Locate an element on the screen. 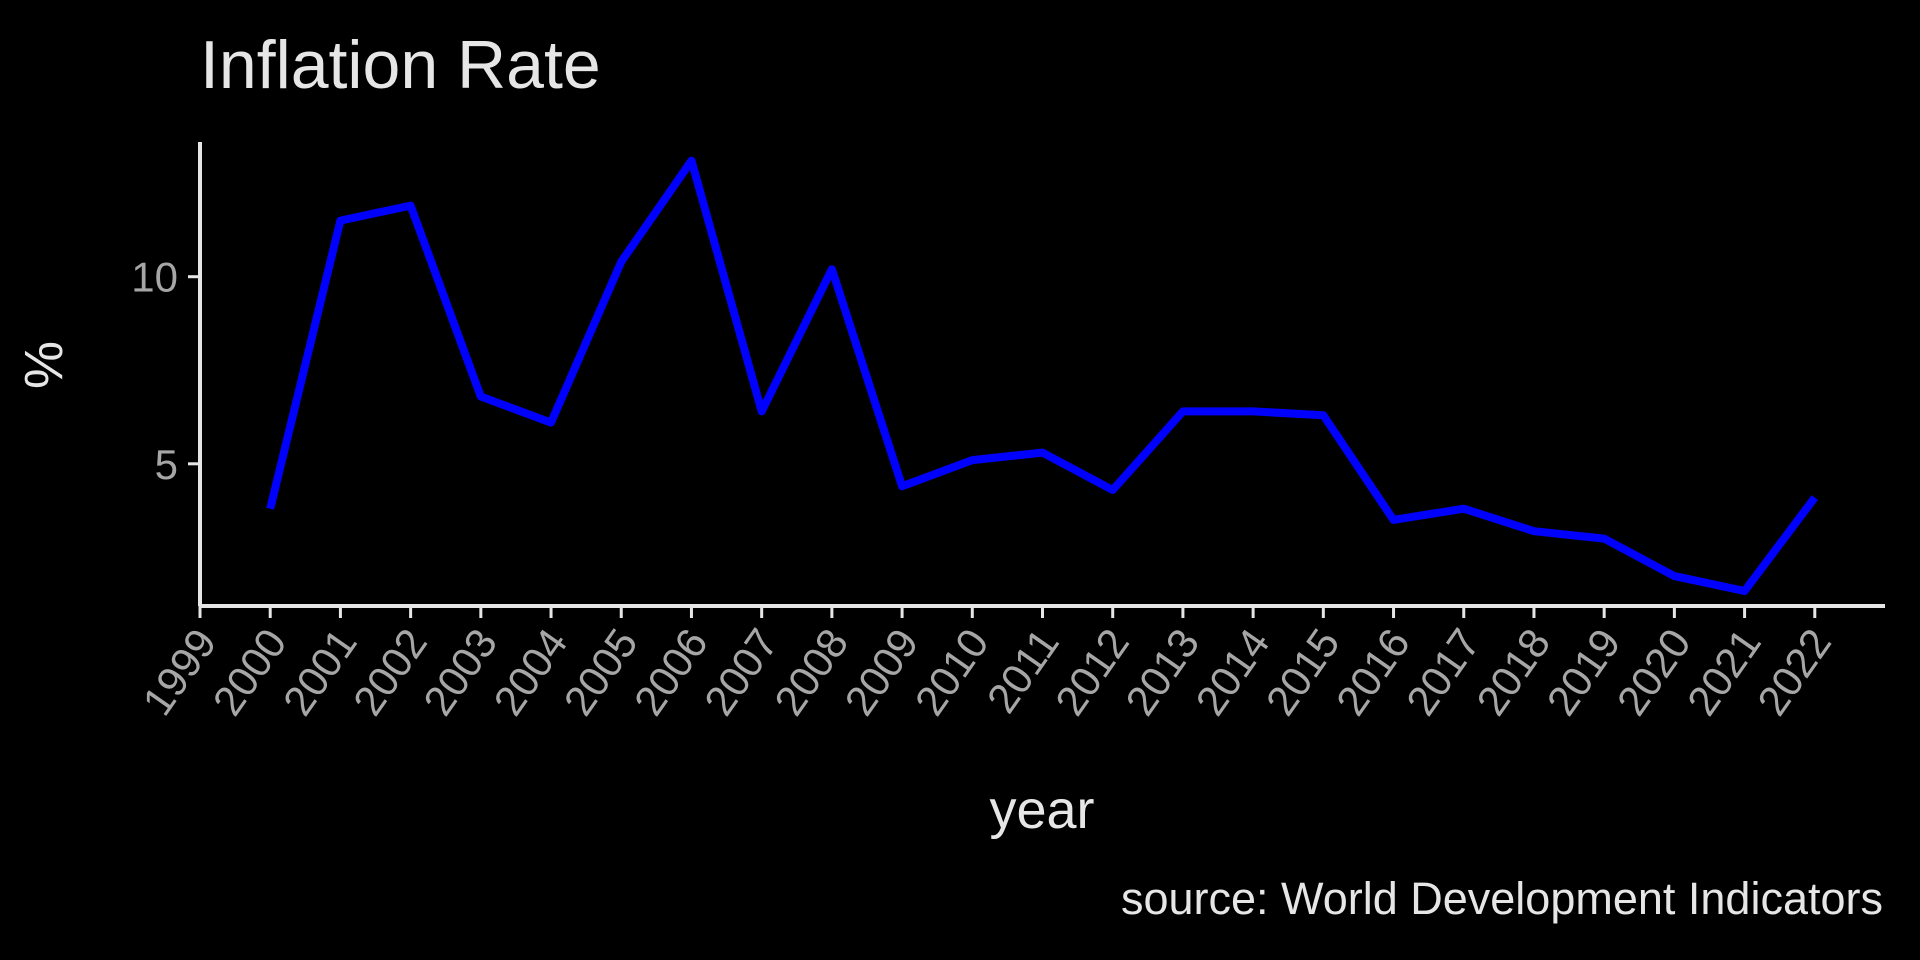 This screenshot has width=1920, height=960. x-axis-title: year is located at coordinates (1041, 810).